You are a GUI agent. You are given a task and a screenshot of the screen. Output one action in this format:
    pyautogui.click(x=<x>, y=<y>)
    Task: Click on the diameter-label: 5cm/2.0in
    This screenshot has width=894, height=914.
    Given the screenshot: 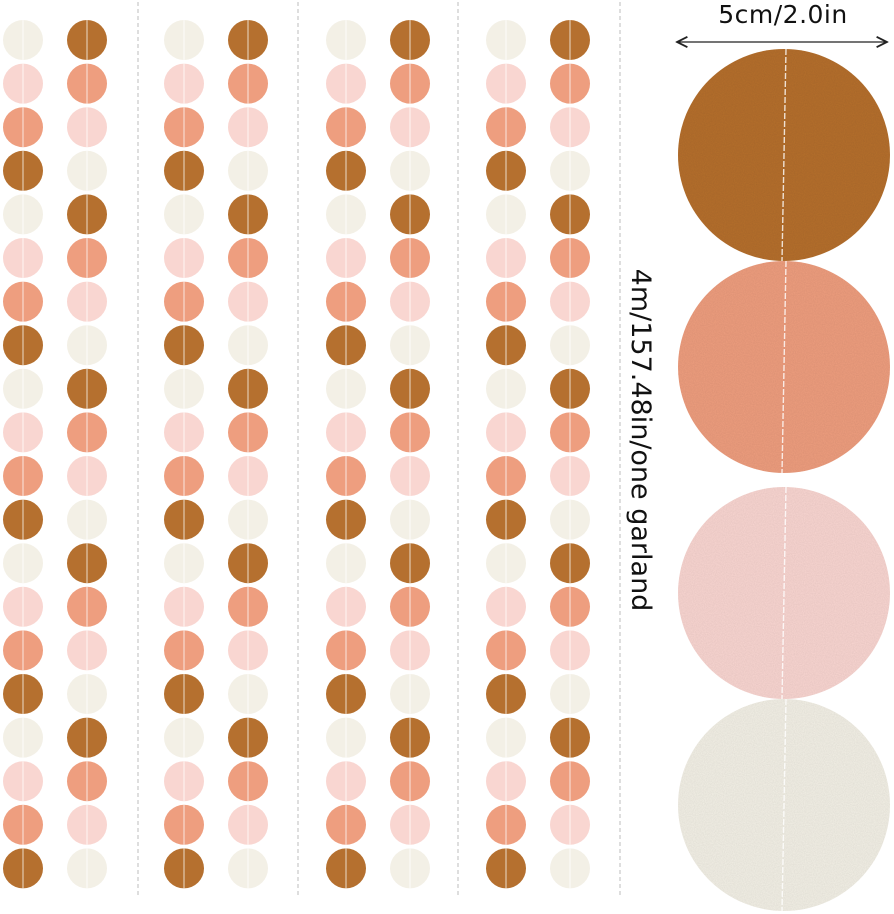 What is the action you would take?
    pyautogui.click(x=783, y=14)
    